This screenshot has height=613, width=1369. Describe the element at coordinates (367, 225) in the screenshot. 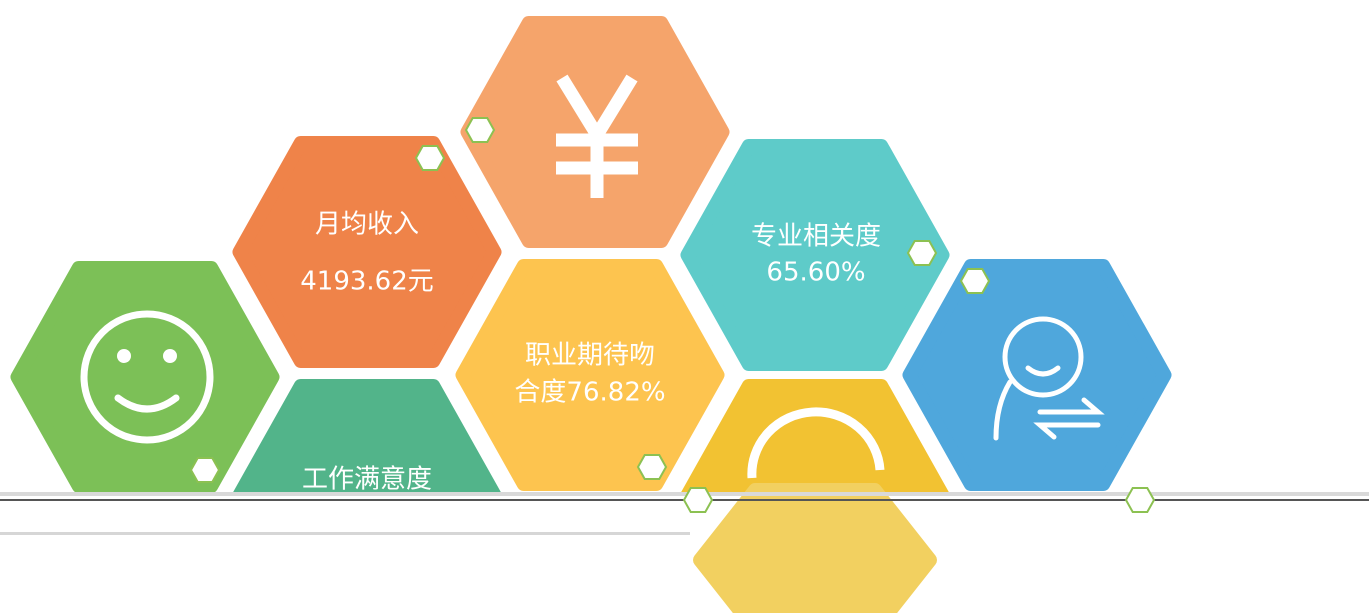

I see `tile-label: 月均收入` at that location.